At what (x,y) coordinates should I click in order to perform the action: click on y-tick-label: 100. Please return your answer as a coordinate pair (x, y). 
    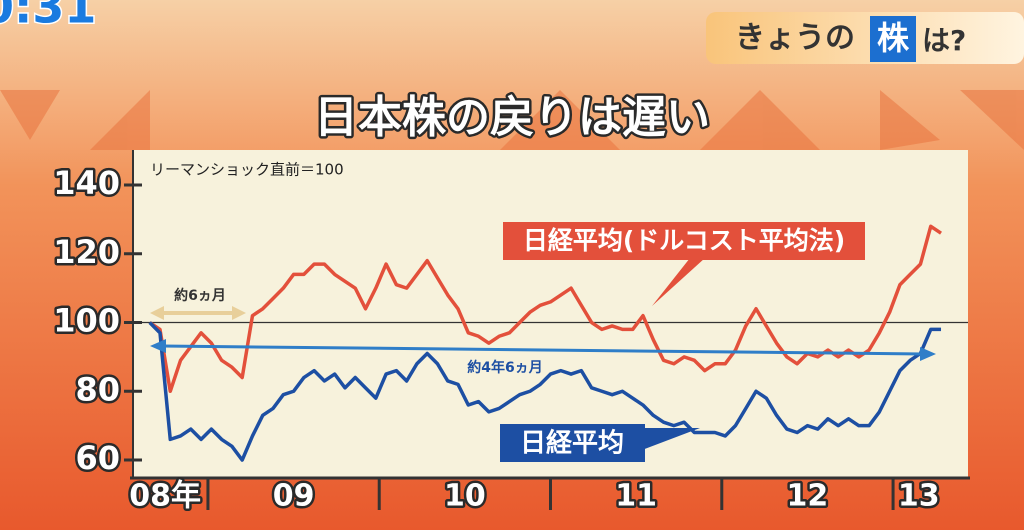
    Looking at the image, I should click on (86, 321).